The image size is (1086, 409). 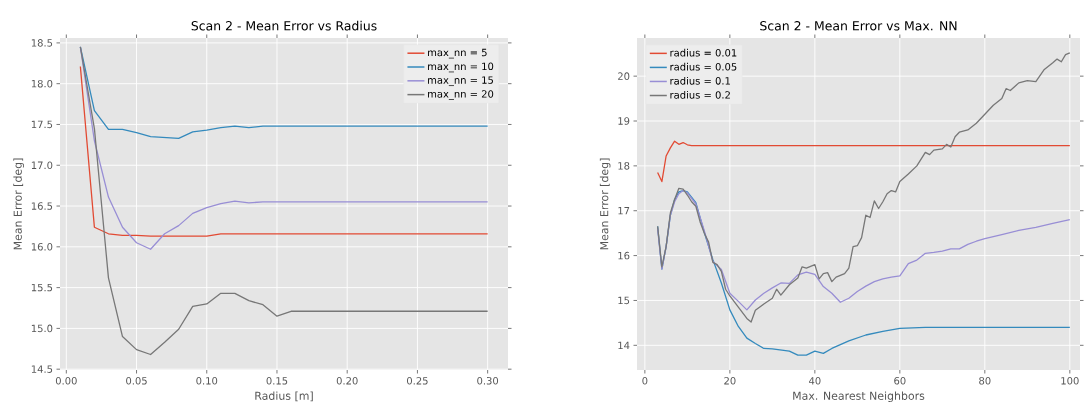 What do you see at coordinates (624, 76) in the screenshot?
I see `y-tick-label: 20` at bounding box center [624, 76].